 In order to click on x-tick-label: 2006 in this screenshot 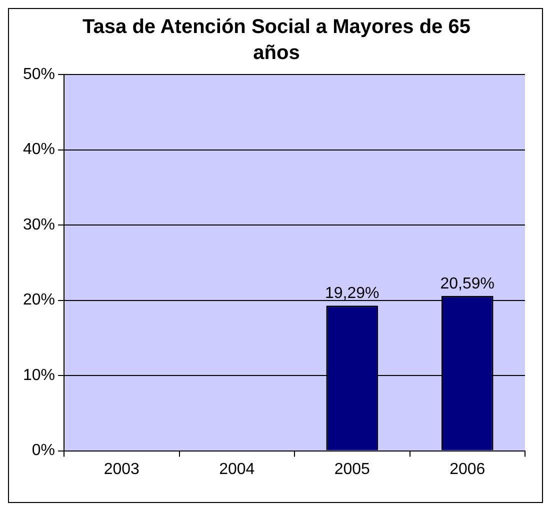, I will do `click(468, 469)`.